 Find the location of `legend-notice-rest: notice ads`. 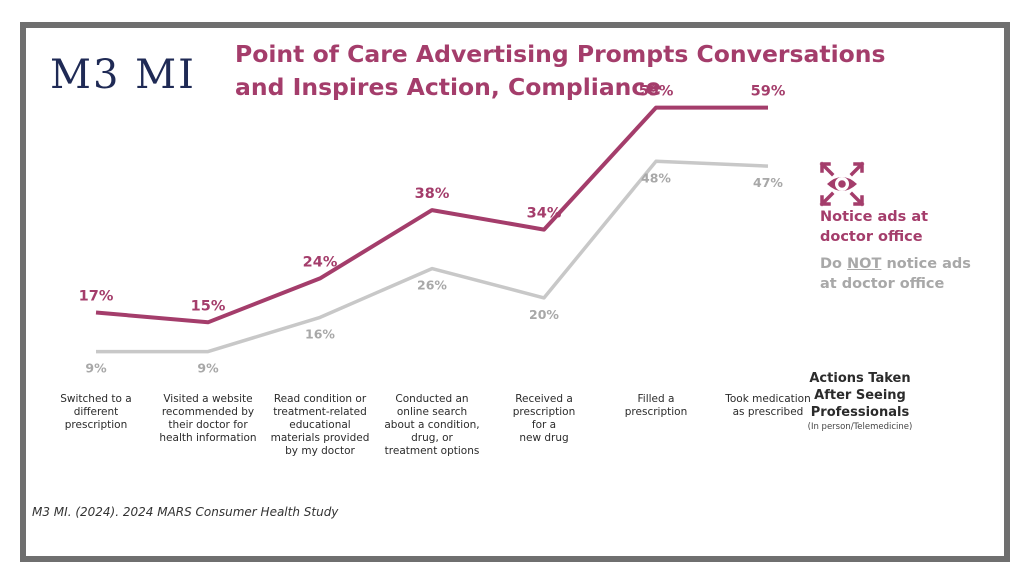

legend-notice-rest: notice ads is located at coordinates (926, 264).